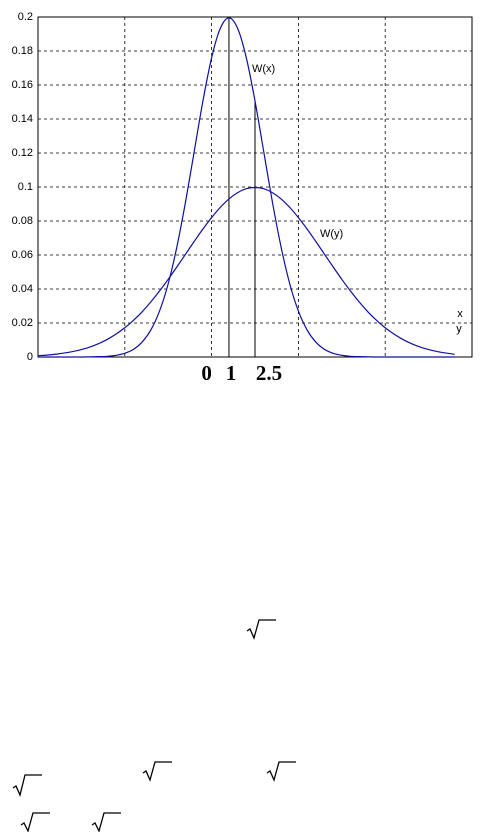 This screenshot has height=832, width=490. What do you see at coordinates (22, 153) in the screenshot?
I see `y-tick-label: 0.12` at bounding box center [22, 153].